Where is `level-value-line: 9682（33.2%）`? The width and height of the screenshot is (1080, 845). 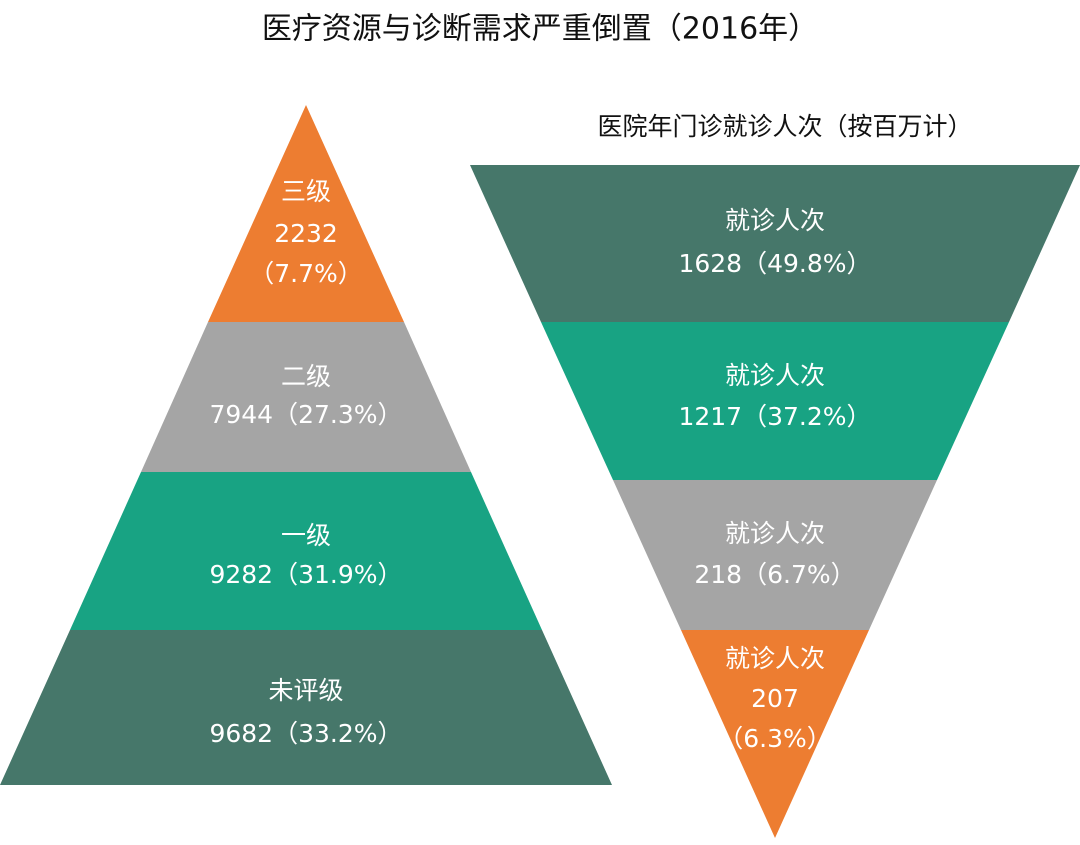
level-value-line: 9682（33.2%） is located at coordinates (305, 733).